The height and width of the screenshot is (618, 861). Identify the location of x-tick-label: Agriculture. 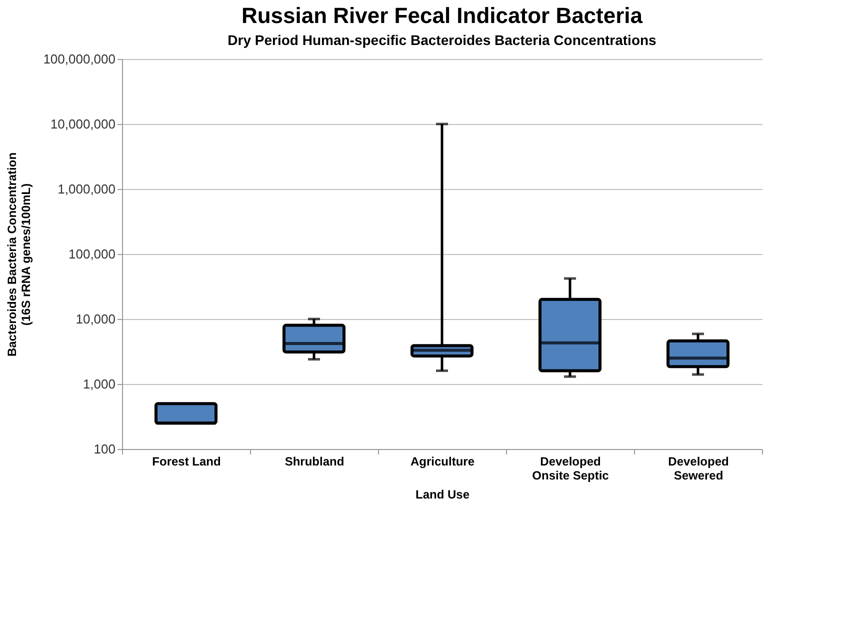
(442, 461).